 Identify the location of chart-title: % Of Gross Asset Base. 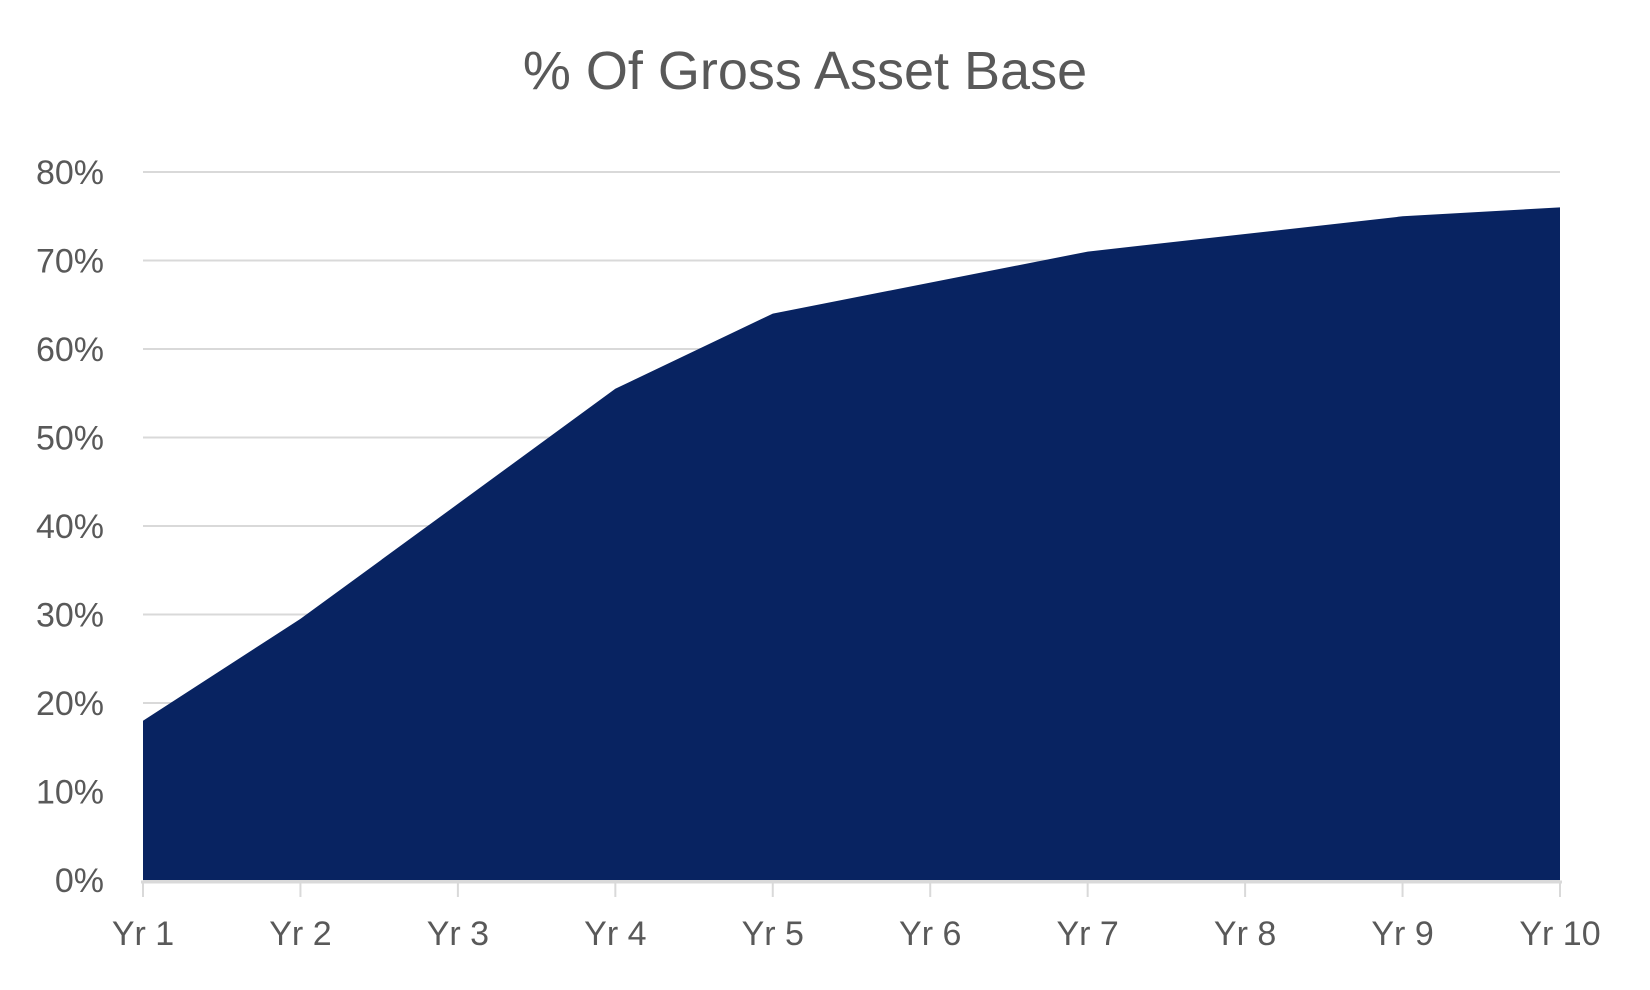
(805, 71).